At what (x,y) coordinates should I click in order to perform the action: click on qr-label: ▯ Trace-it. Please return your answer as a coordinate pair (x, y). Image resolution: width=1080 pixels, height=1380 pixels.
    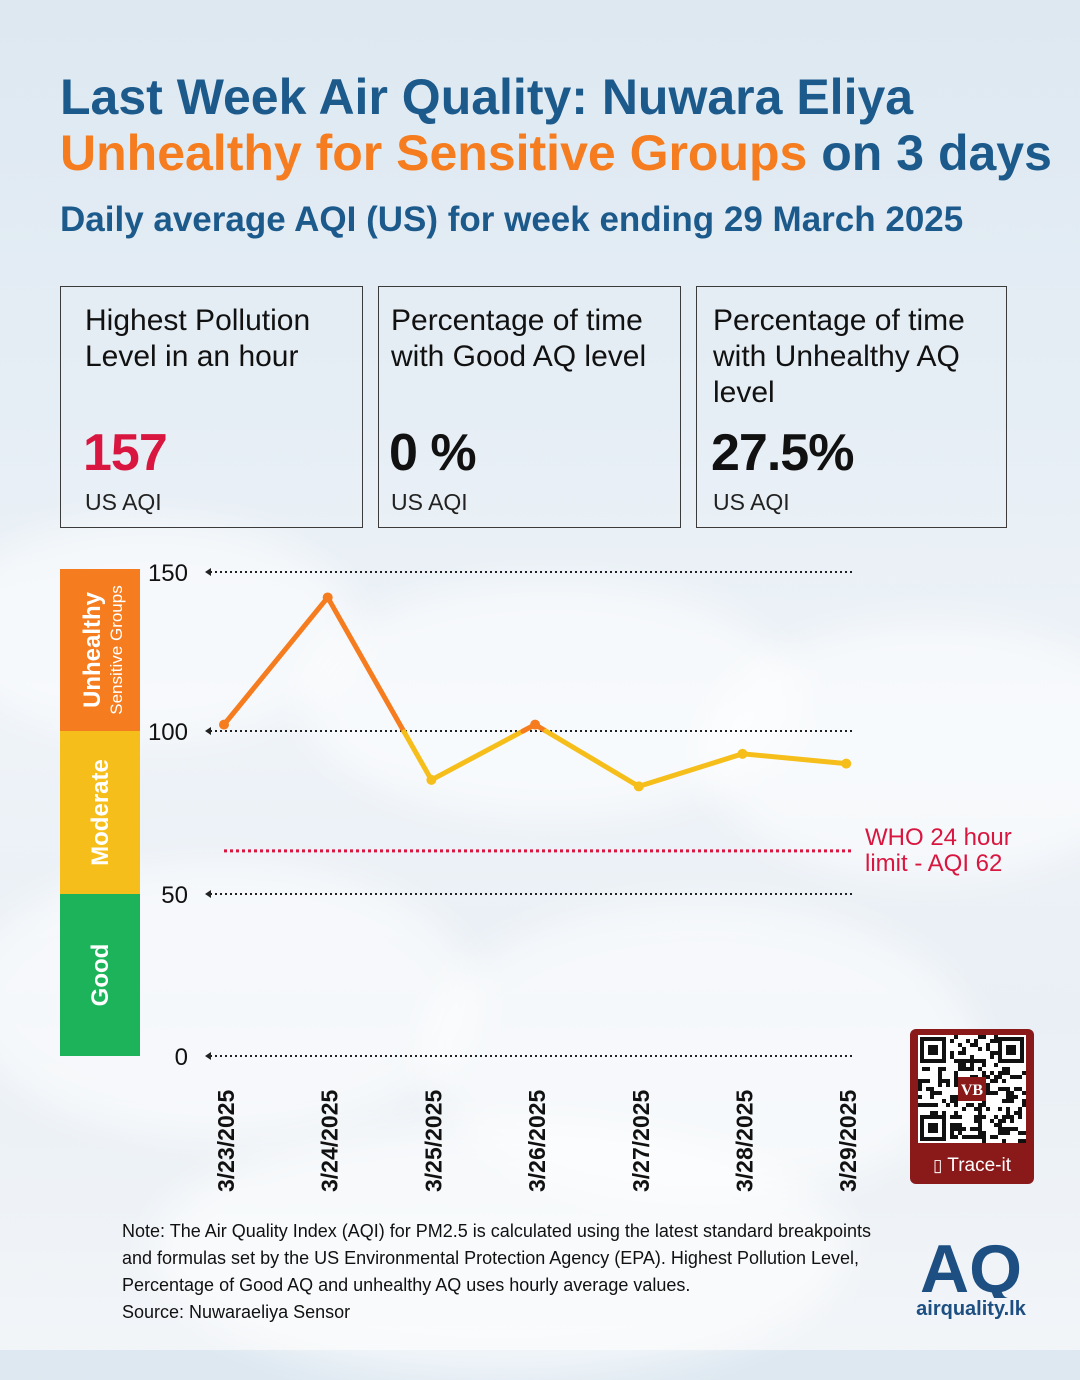
    Looking at the image, I should click on (972, 1166).